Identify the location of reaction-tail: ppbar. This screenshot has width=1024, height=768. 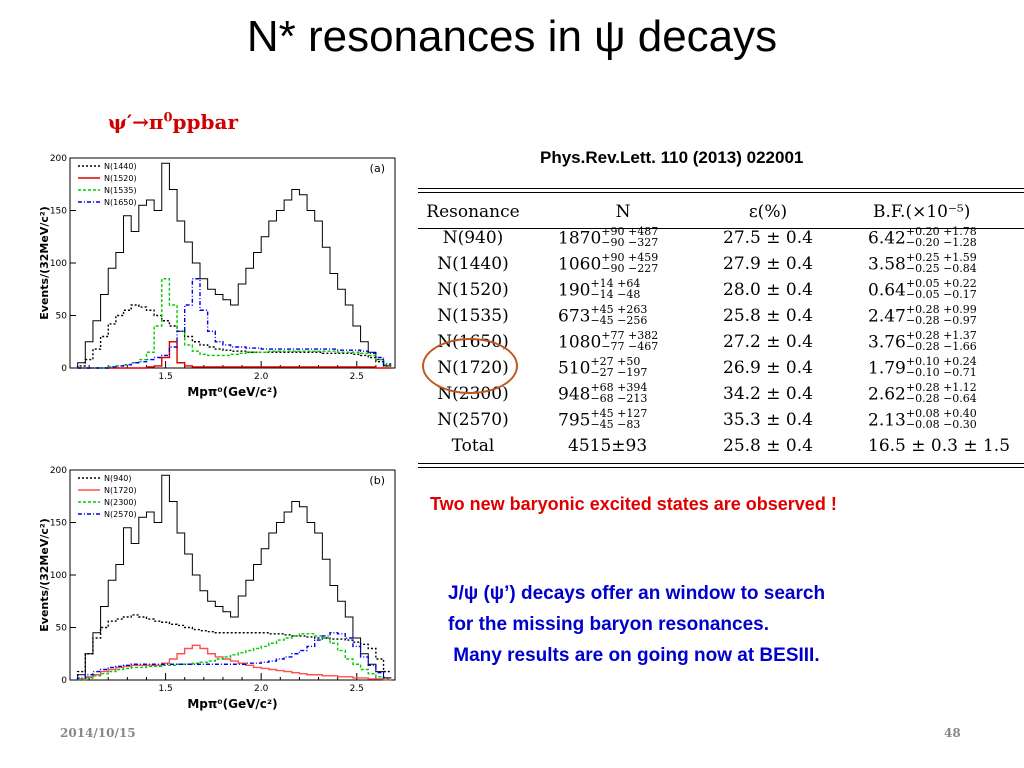
(205, 122).